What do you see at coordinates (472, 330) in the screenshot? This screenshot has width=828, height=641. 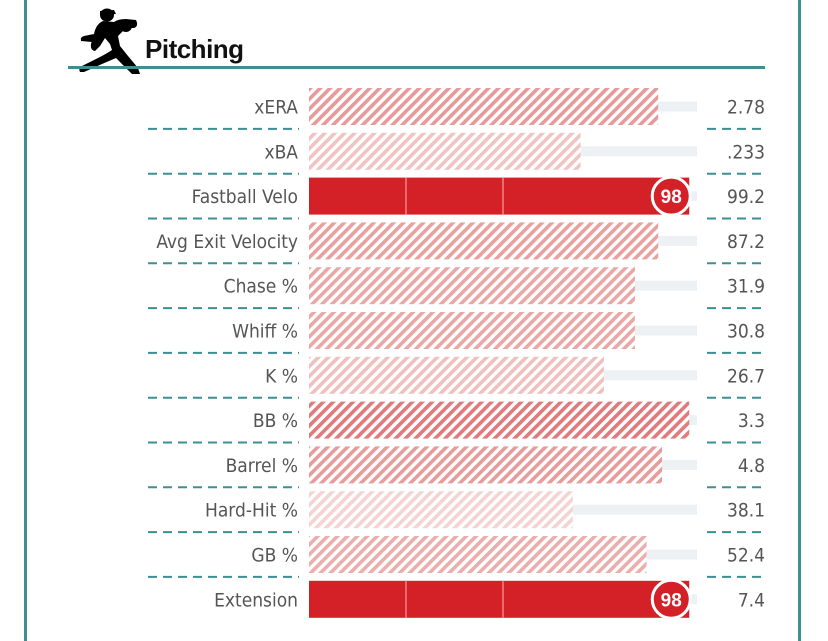 I see `bar-whiff-` at bounding box center [472, 330].